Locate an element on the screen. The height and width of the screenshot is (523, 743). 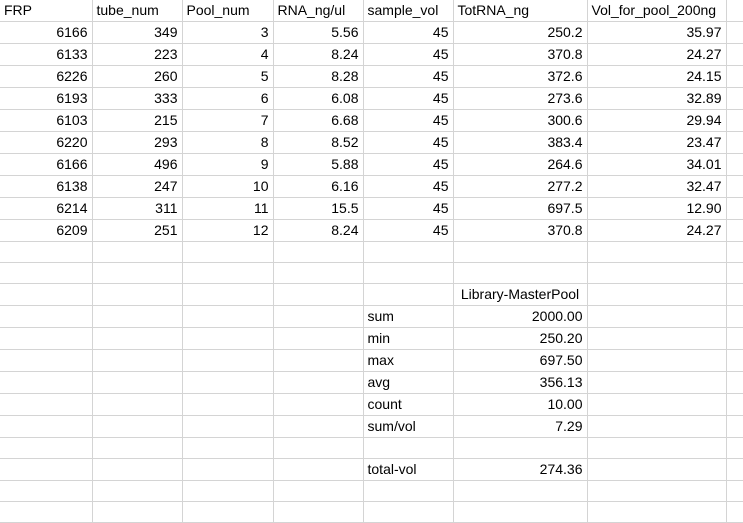
data-cell: 260 is located at coordinates (137, 76).